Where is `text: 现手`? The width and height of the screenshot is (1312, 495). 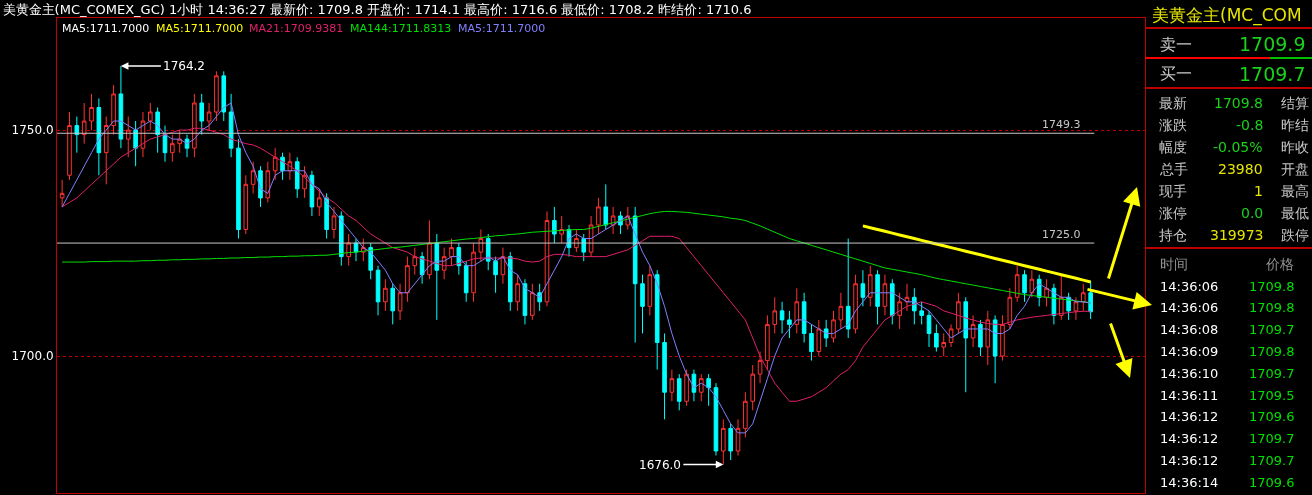 text: 现手 is located at coordinates (1173, 191).